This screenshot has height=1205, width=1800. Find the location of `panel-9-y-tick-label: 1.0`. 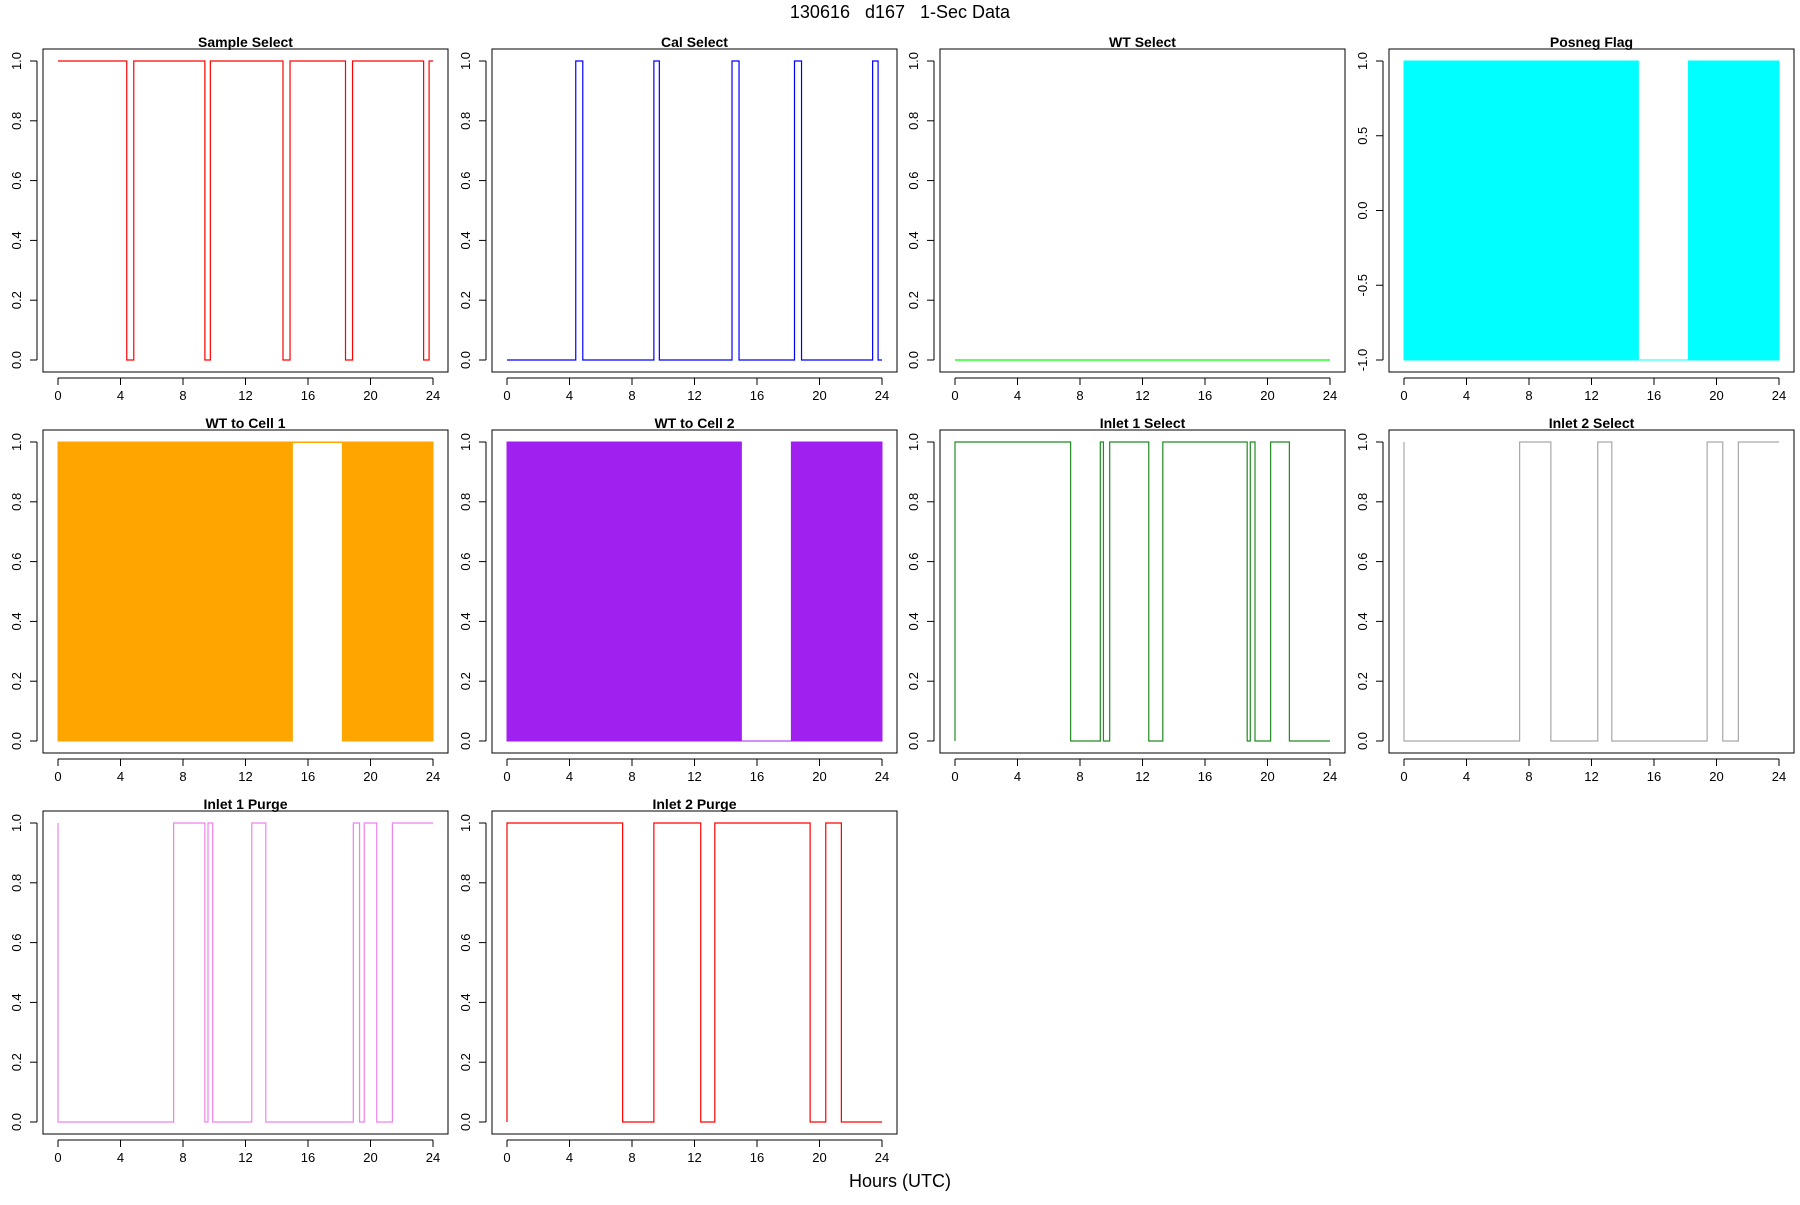

panel-9-y-tick-label: 1.0 is located at coordinates (16, 823).